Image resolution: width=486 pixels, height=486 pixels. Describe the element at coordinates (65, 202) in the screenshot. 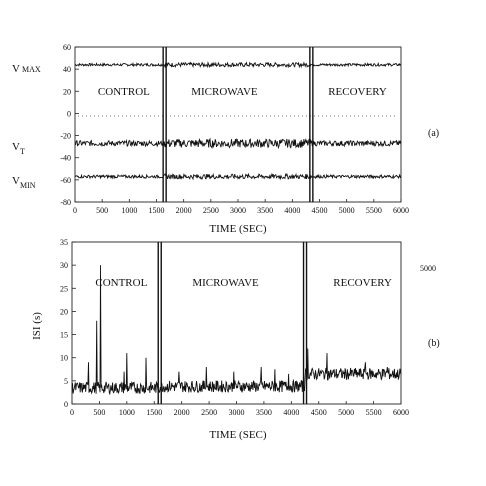

I see `y-tick-label: -80` at that location.